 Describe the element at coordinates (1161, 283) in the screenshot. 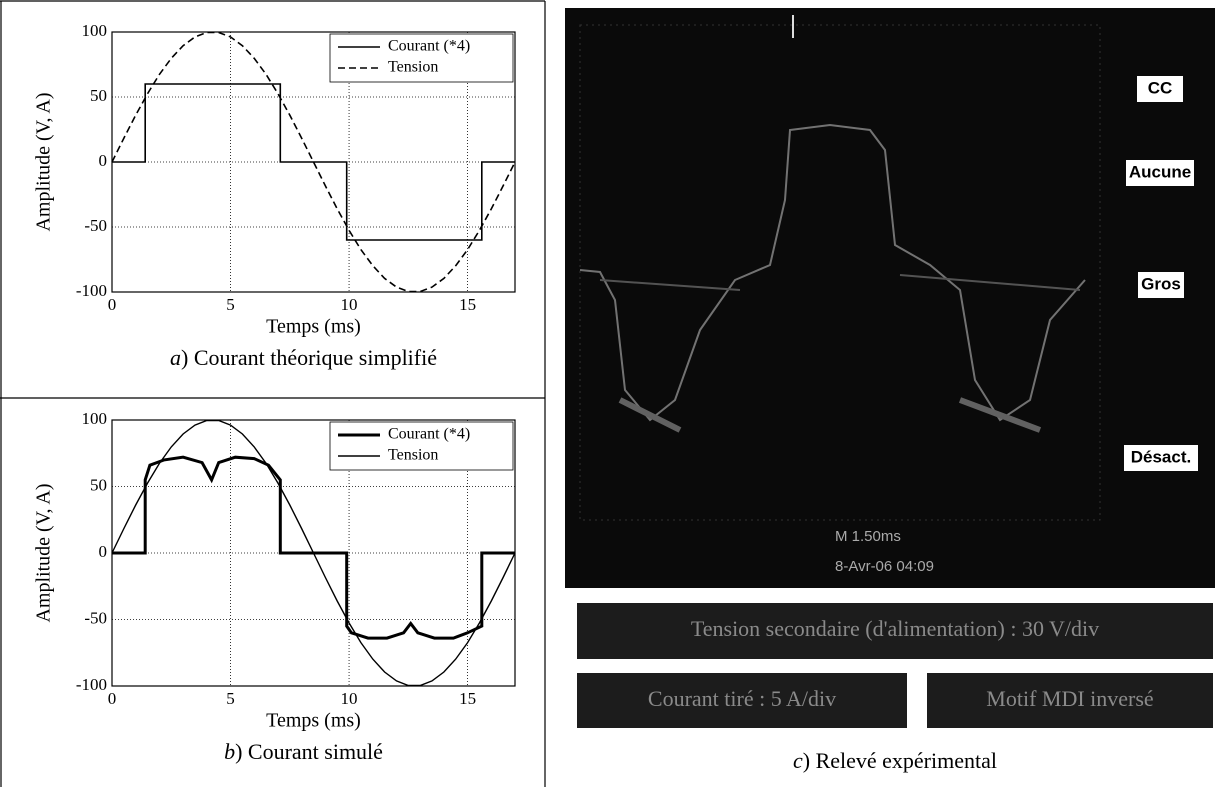

I see `scope-menu-label: Gros` at that location.